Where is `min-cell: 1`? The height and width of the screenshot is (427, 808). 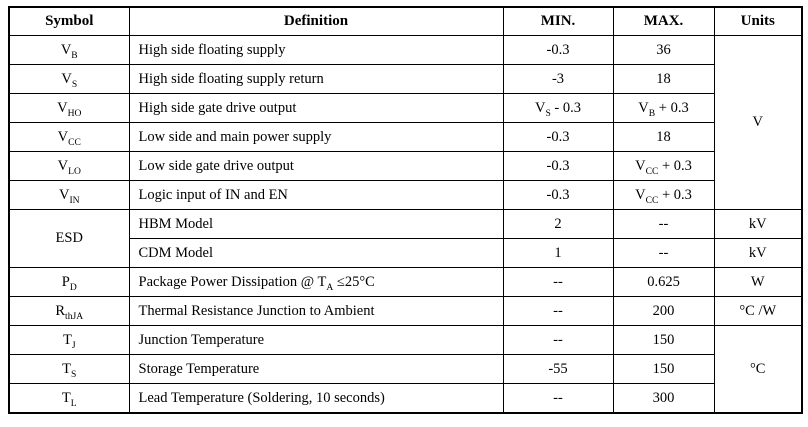
min-cell: 1 is located at coordinates (558, 253).